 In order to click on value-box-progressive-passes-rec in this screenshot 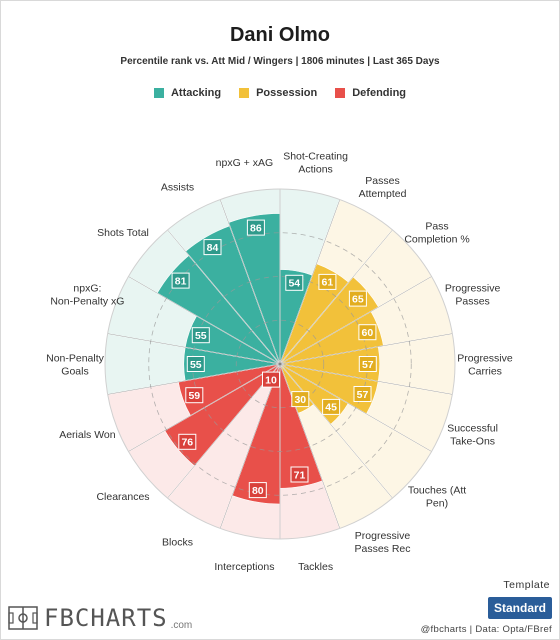, I will do `click(300, 399)`.